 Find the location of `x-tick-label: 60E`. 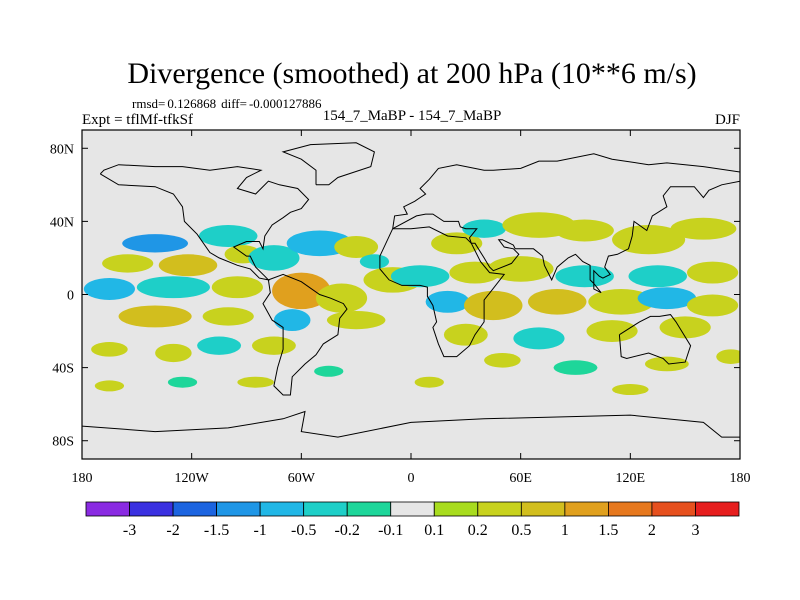

x-tick-label: 60E is located at coordinates (520, 478).